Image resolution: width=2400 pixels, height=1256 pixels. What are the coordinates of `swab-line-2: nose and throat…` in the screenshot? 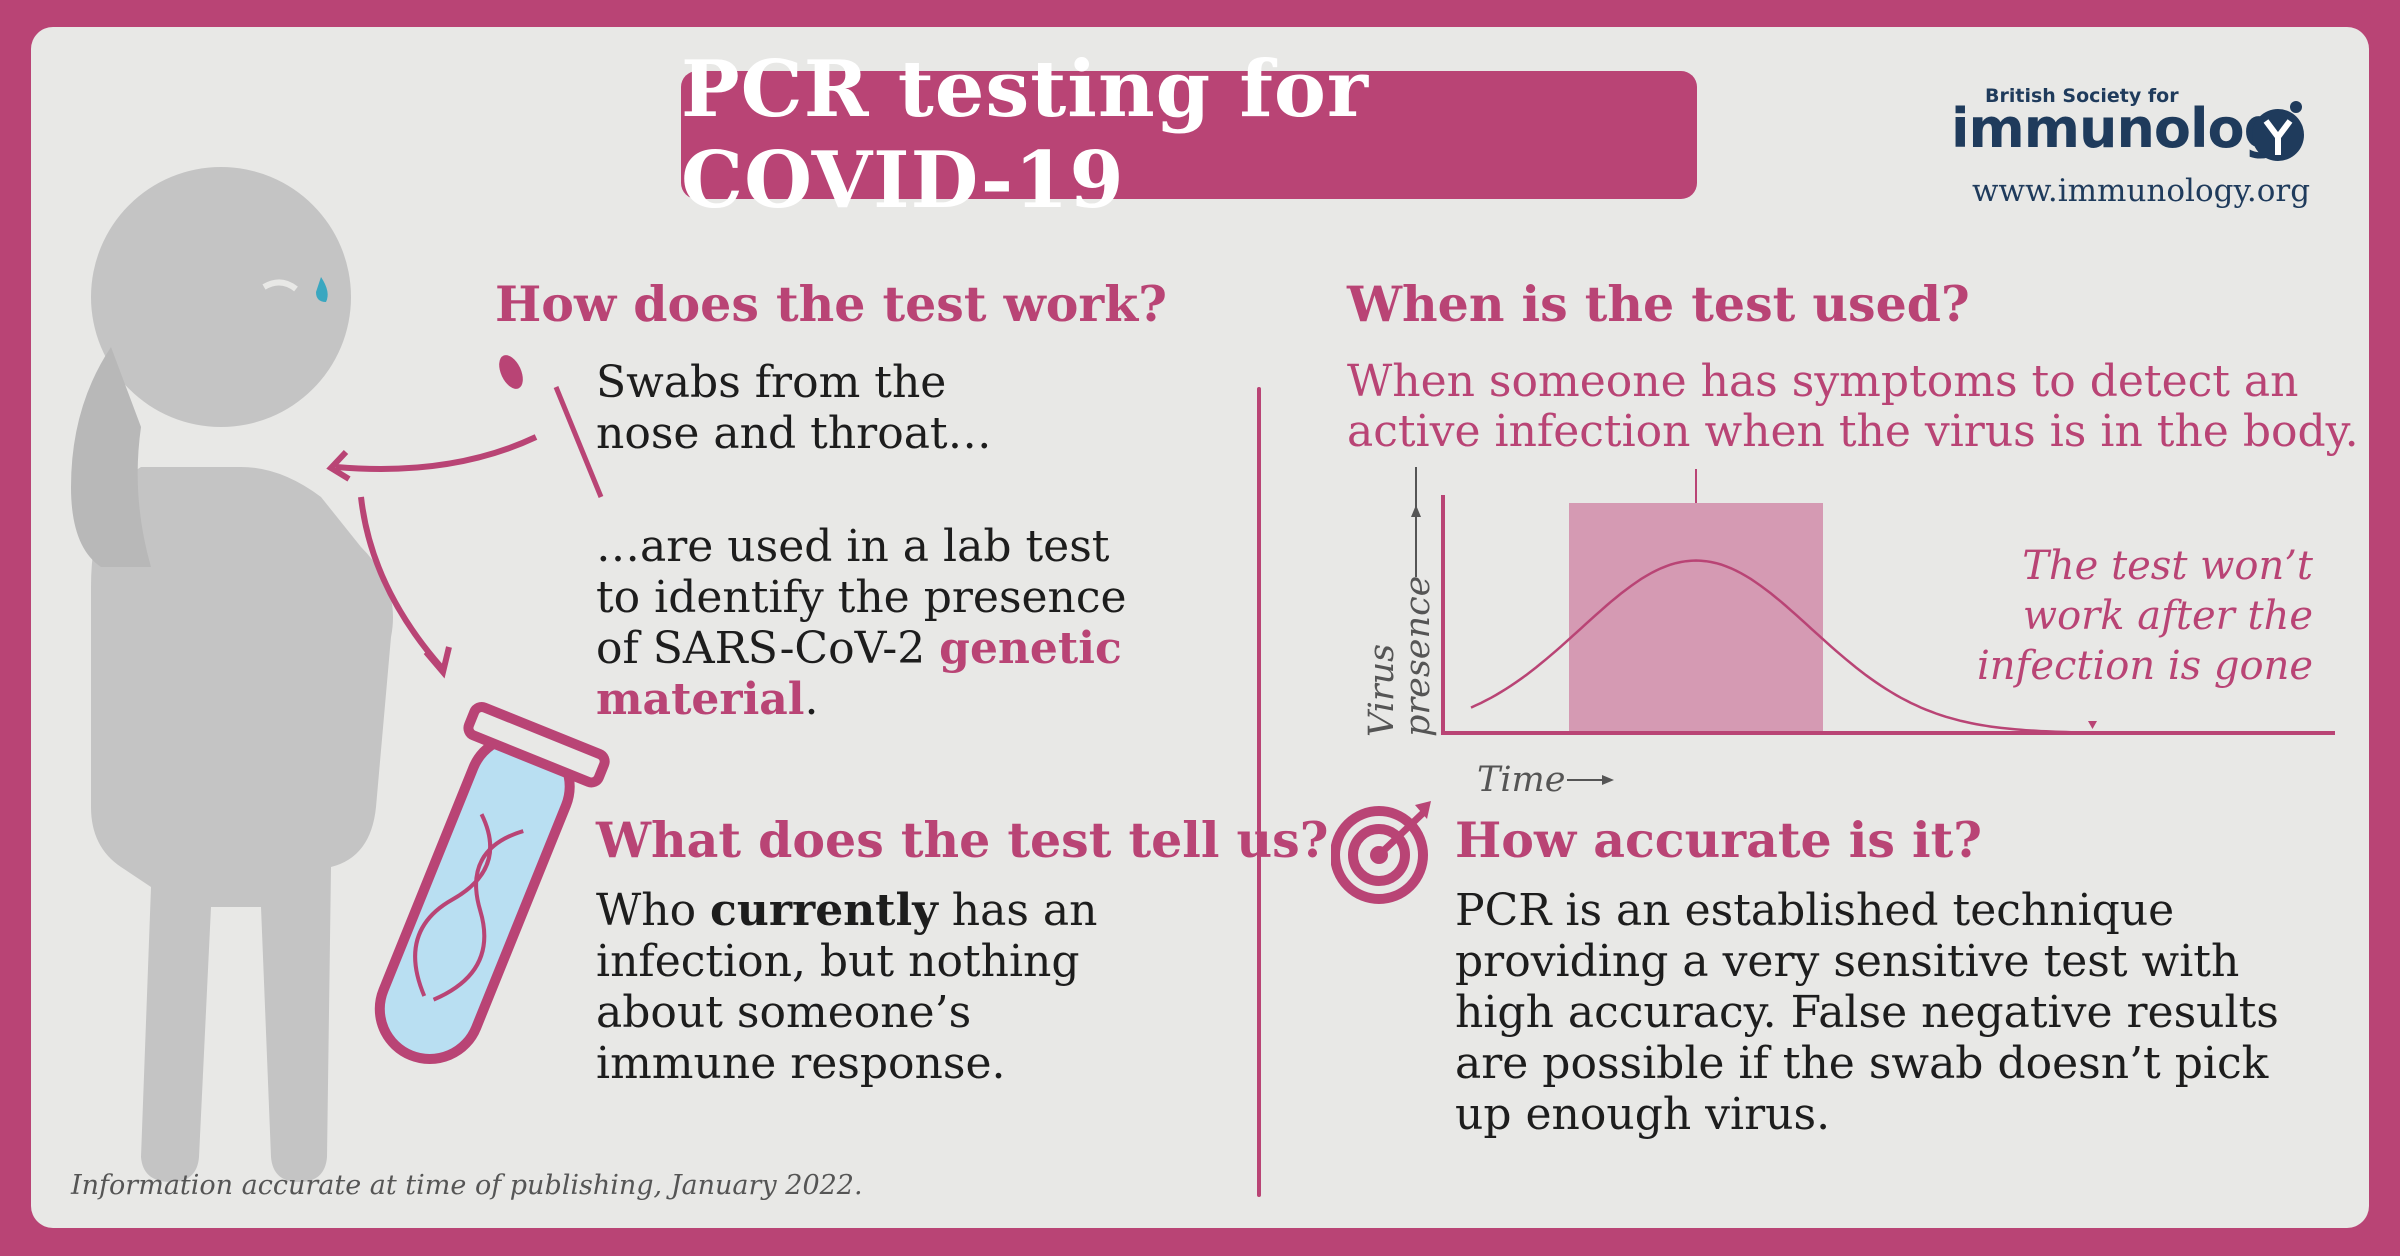 It's located at (794, 433).